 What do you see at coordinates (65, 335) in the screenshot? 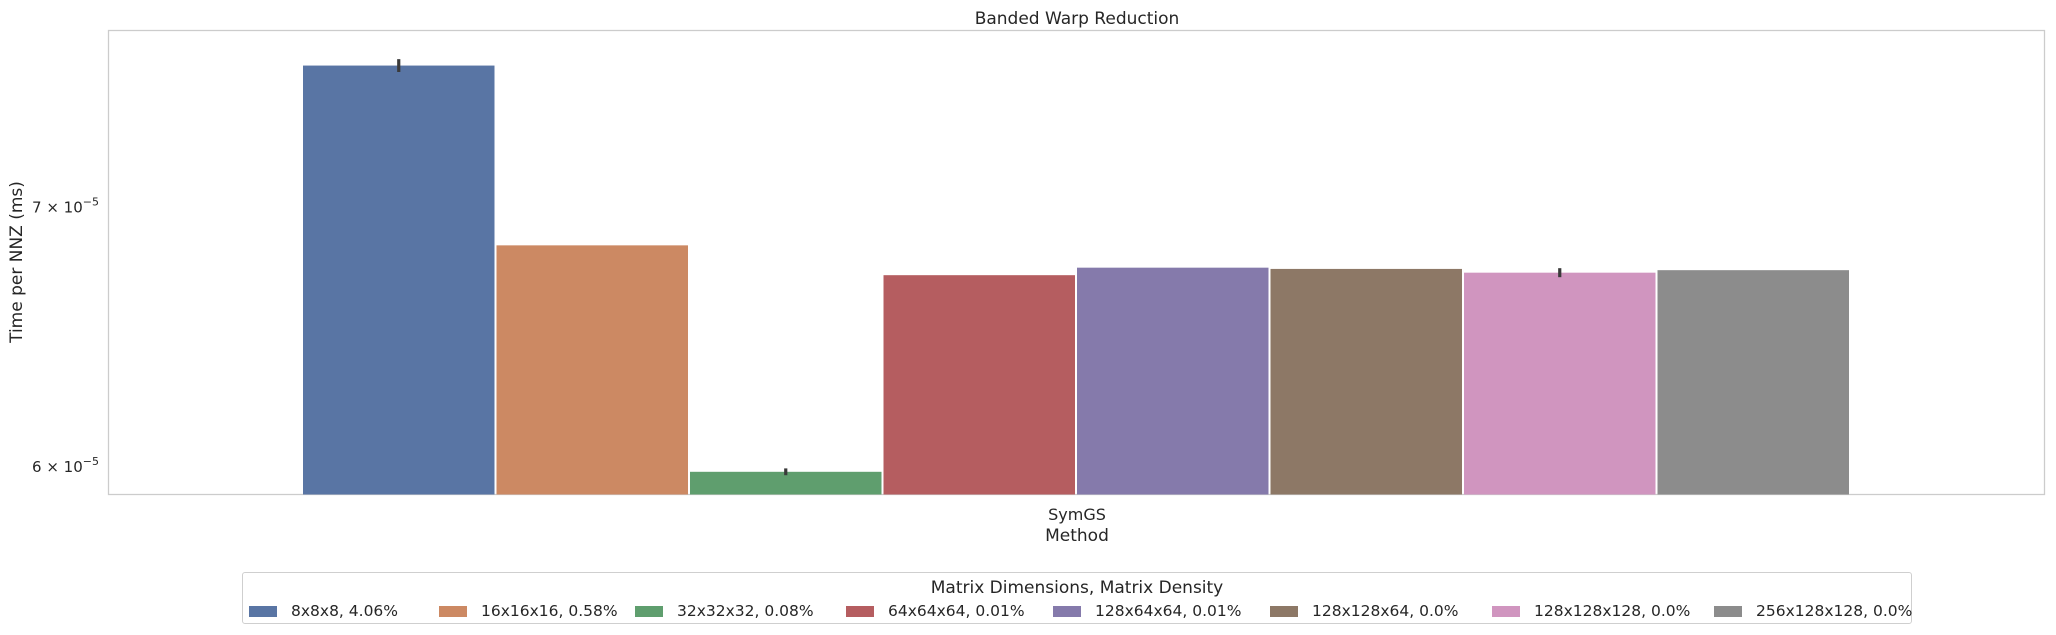
I see `y-tick-labels: 6 × 10−5 7 × 10−5` at bounding box center [65, 335].